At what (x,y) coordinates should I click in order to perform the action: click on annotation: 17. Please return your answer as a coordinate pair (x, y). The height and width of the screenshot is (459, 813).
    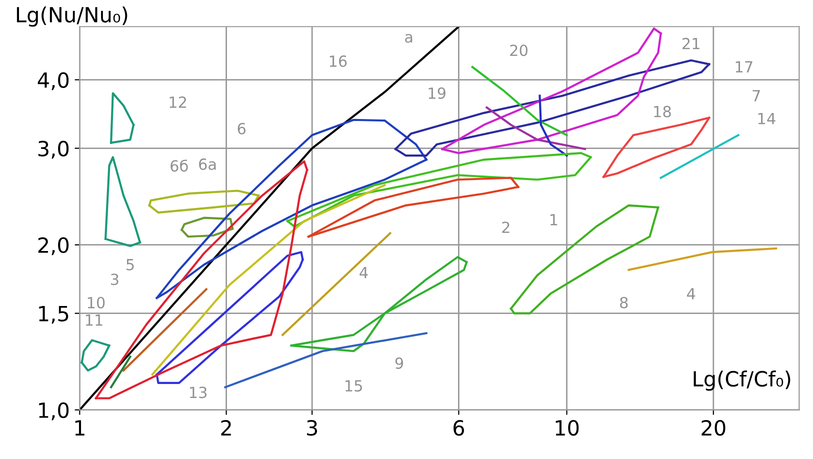
    Looking at the image, I should click on (744, 66).